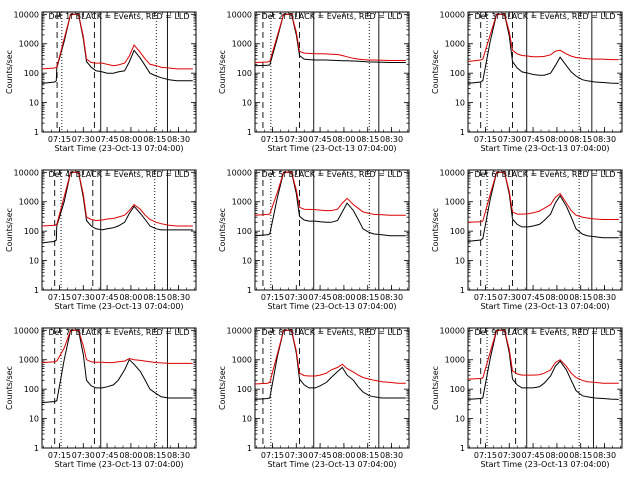 The image size is (640, 484). Describe the element at coordinates (118, 174) in the screenshot. I see `panel-title: Det 4f BLACK = Events, RED = LLD` at that location.